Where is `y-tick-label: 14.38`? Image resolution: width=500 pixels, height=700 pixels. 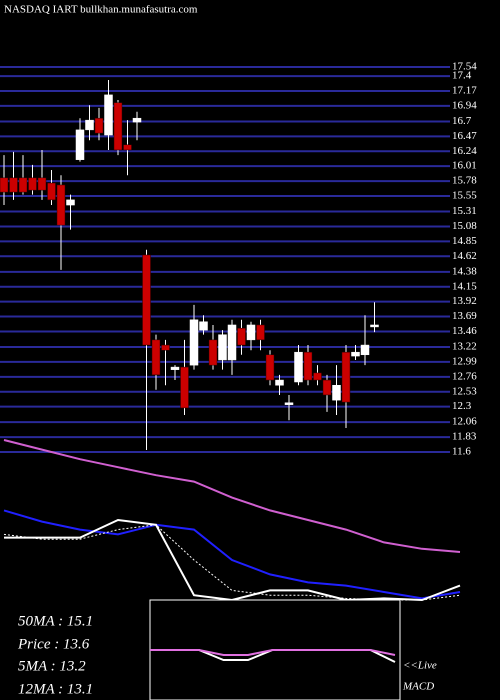 y-tick-label: 14.38 is located at coordinates (464, 271).